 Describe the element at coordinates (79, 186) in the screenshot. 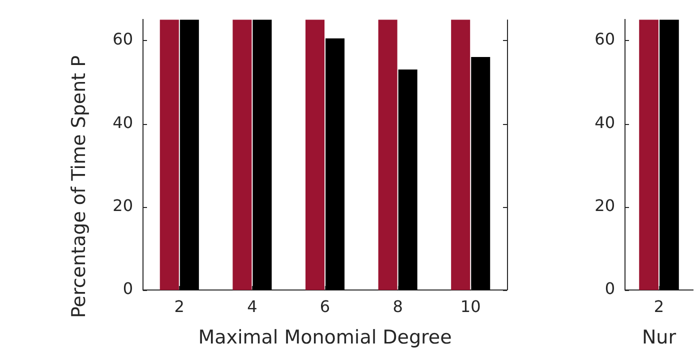

I see `y-axis-title: Percentage of Time Spent P` at that location.